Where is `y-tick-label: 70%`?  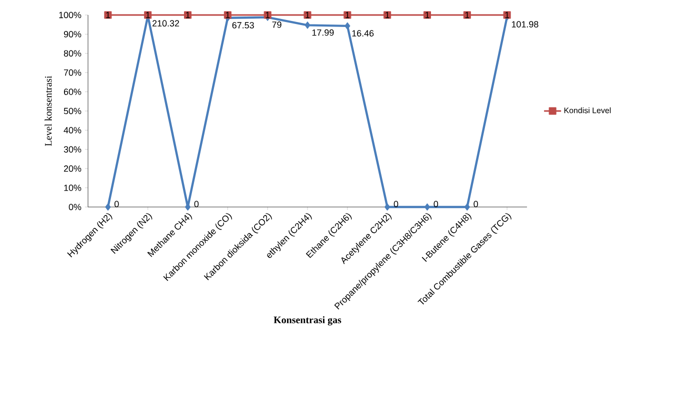
y-tick-label: 70% is located at coordinates (73, 72).